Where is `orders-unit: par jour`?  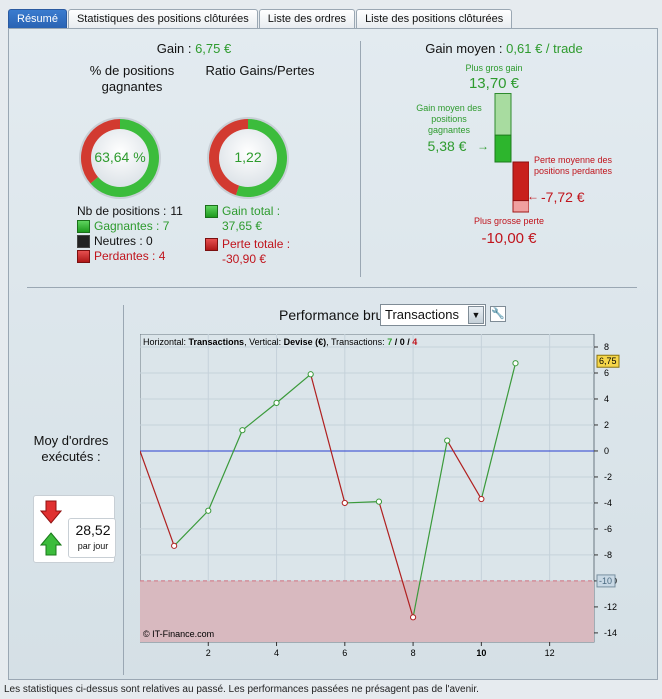
orders-unit: par jour is located at coordinates (93, 546).